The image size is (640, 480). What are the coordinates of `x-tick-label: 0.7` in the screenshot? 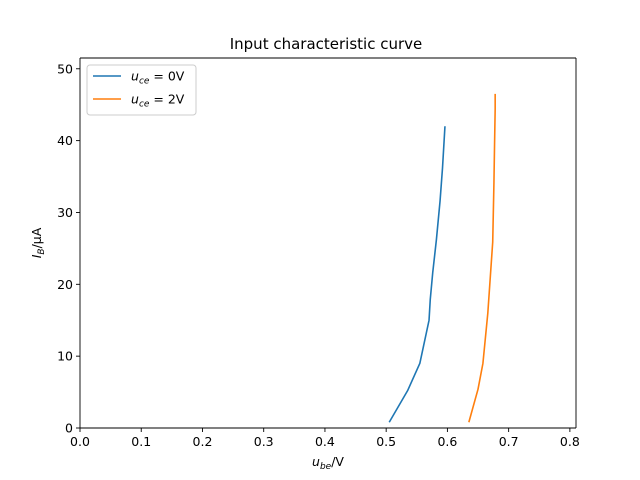 It's located at (509, 441).